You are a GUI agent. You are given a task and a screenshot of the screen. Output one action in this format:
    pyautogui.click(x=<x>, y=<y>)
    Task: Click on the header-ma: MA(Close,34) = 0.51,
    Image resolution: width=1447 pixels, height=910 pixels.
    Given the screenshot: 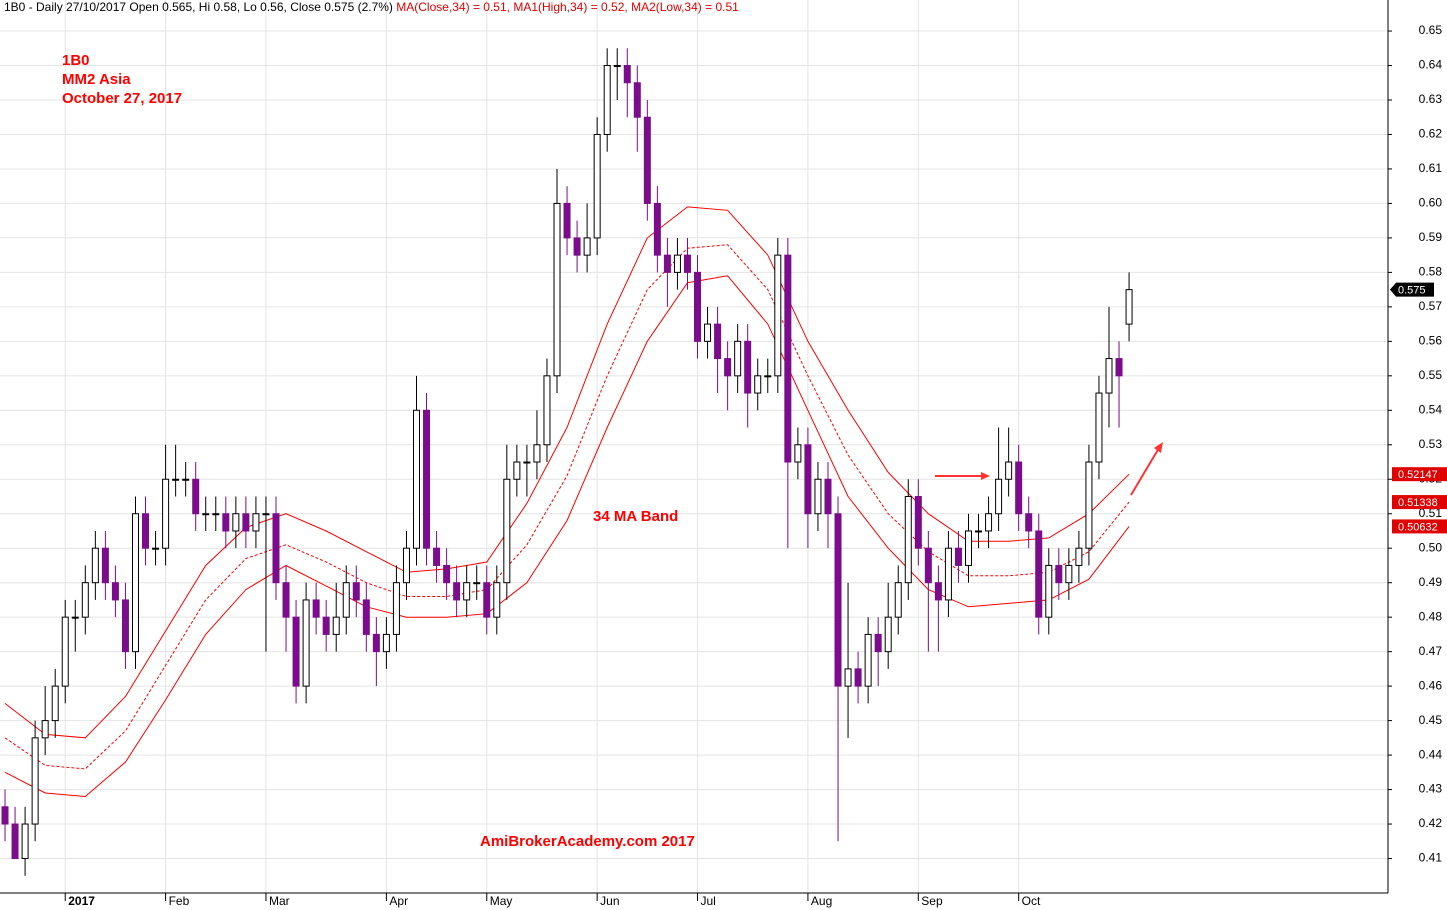 What is the action you would take?
    pyautogui.click(x=453, y=7)
    